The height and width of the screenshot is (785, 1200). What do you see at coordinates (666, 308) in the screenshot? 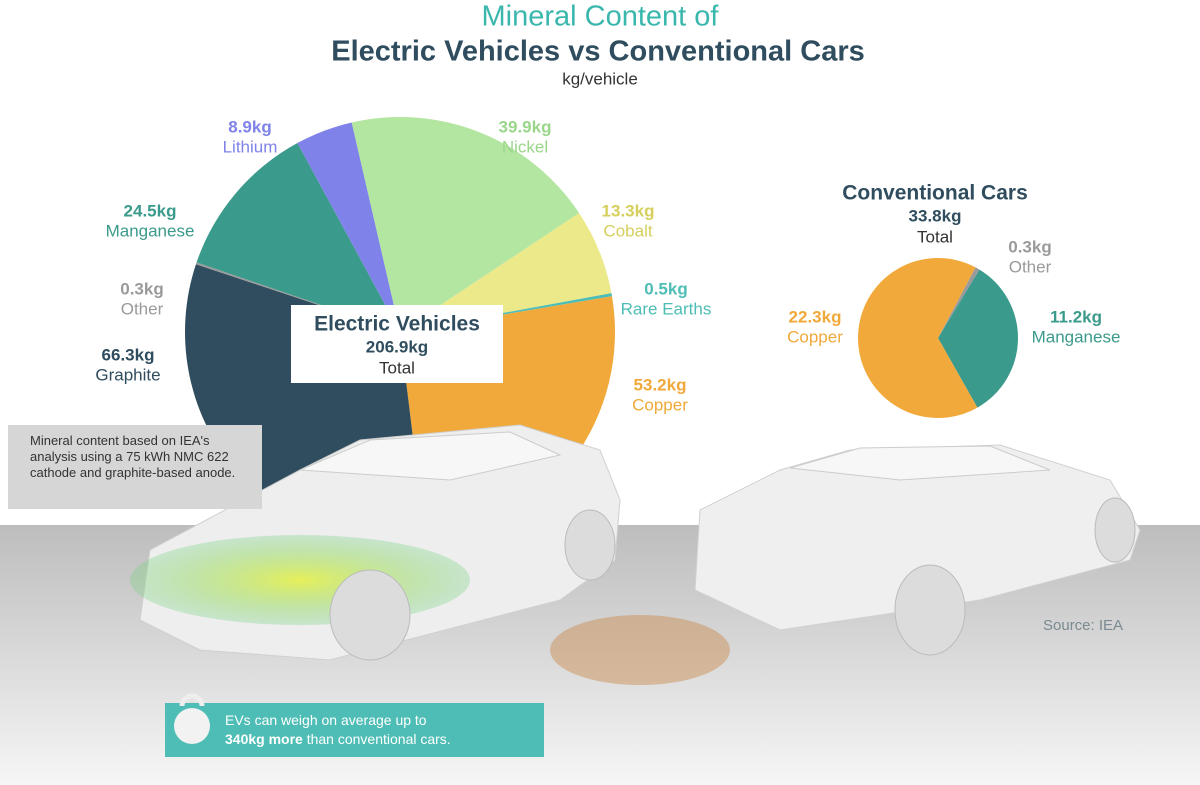
I see `category-label: Rare Earths` at bounding box center [666, 308].